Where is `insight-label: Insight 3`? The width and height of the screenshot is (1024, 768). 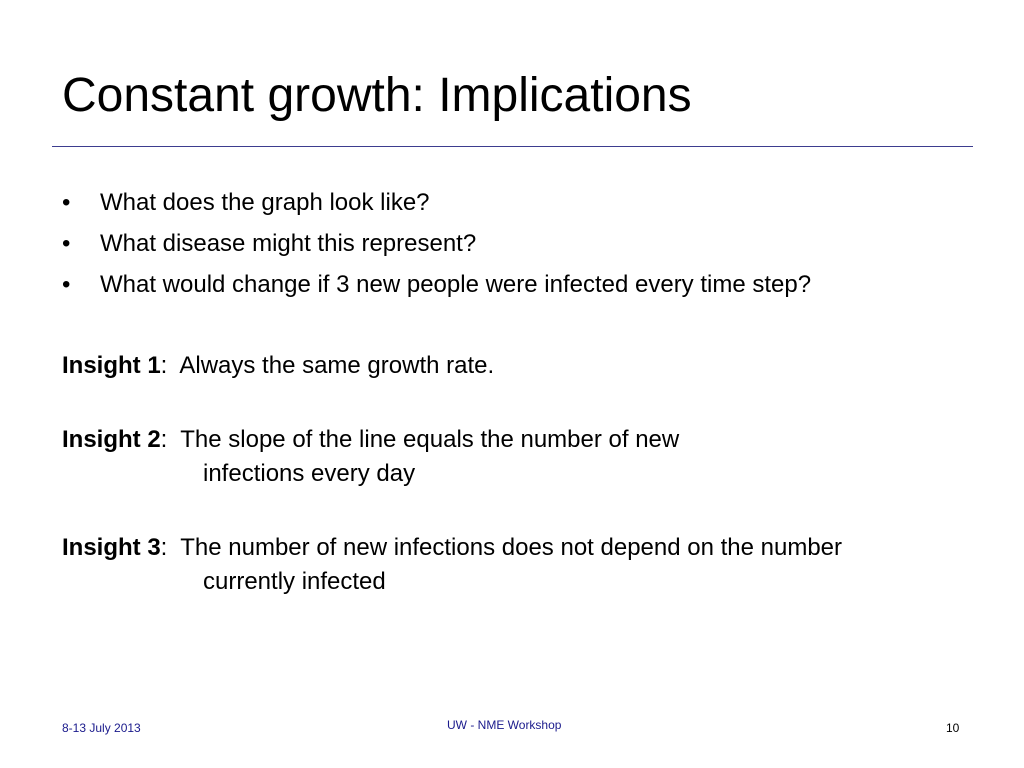
insight-label: Insight 3 is located at coordinates (111, 547).